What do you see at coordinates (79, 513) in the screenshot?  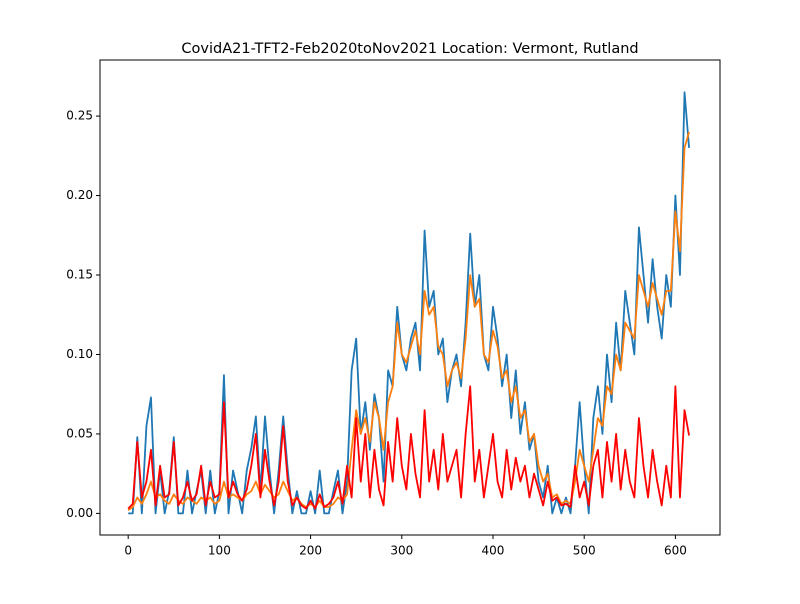 I see `y-tick-label: 0.00` at bounding box center [79, 513].